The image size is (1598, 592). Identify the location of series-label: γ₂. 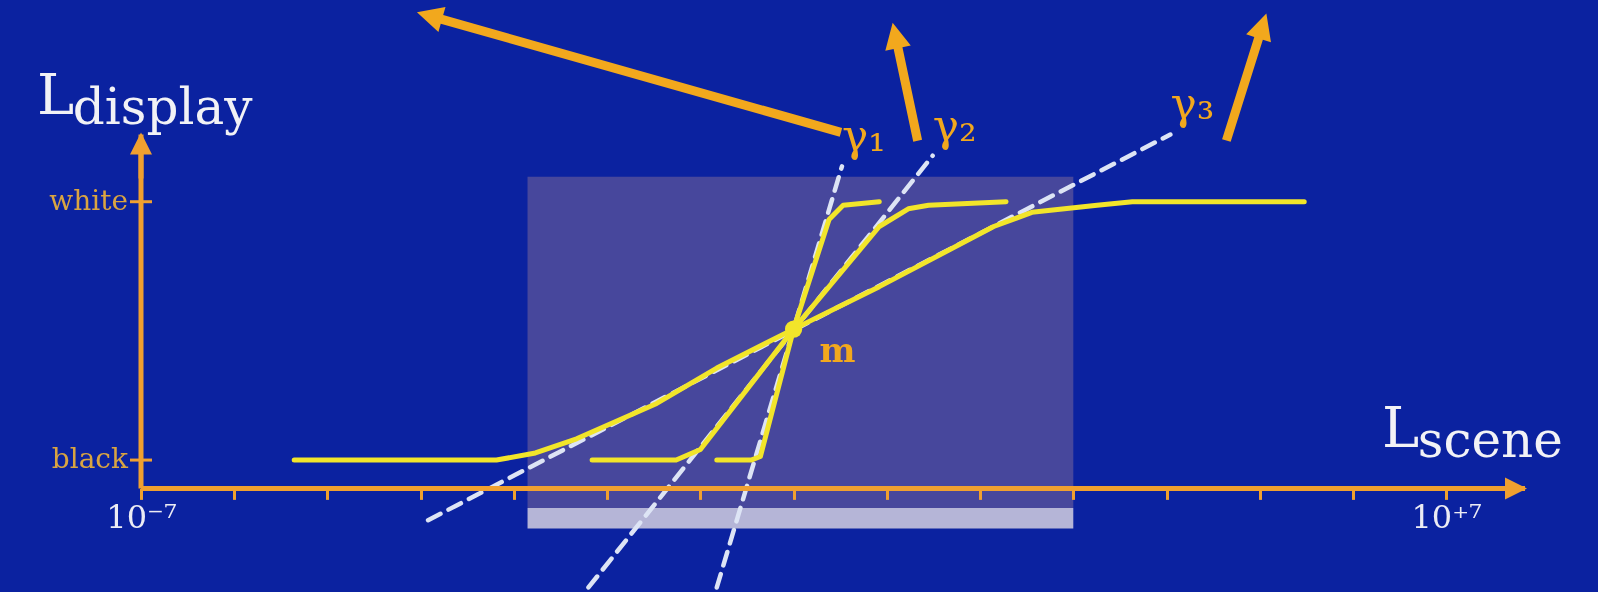
(954, 125).